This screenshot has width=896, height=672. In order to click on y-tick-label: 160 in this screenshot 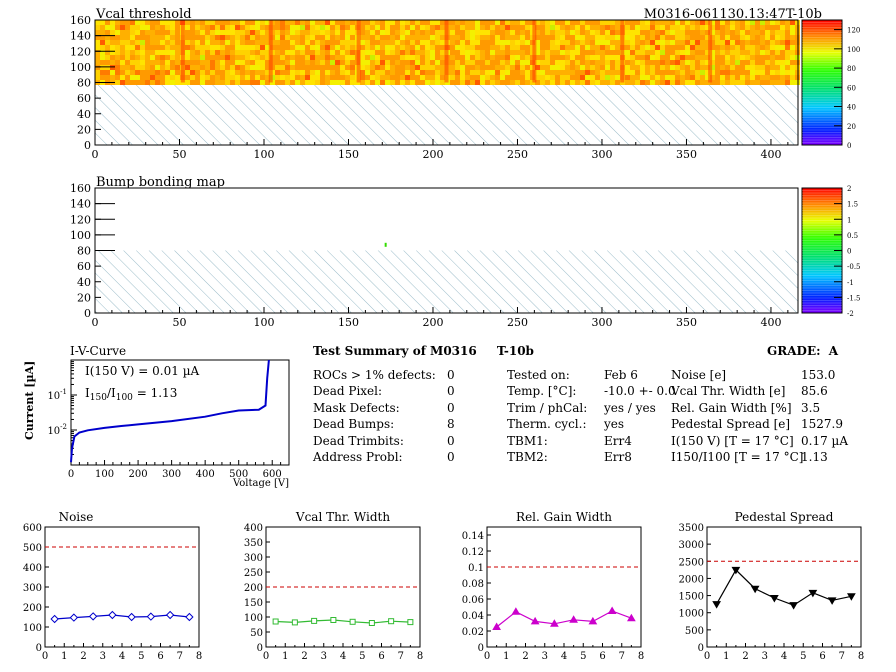, I will do `click(80, 20)`.